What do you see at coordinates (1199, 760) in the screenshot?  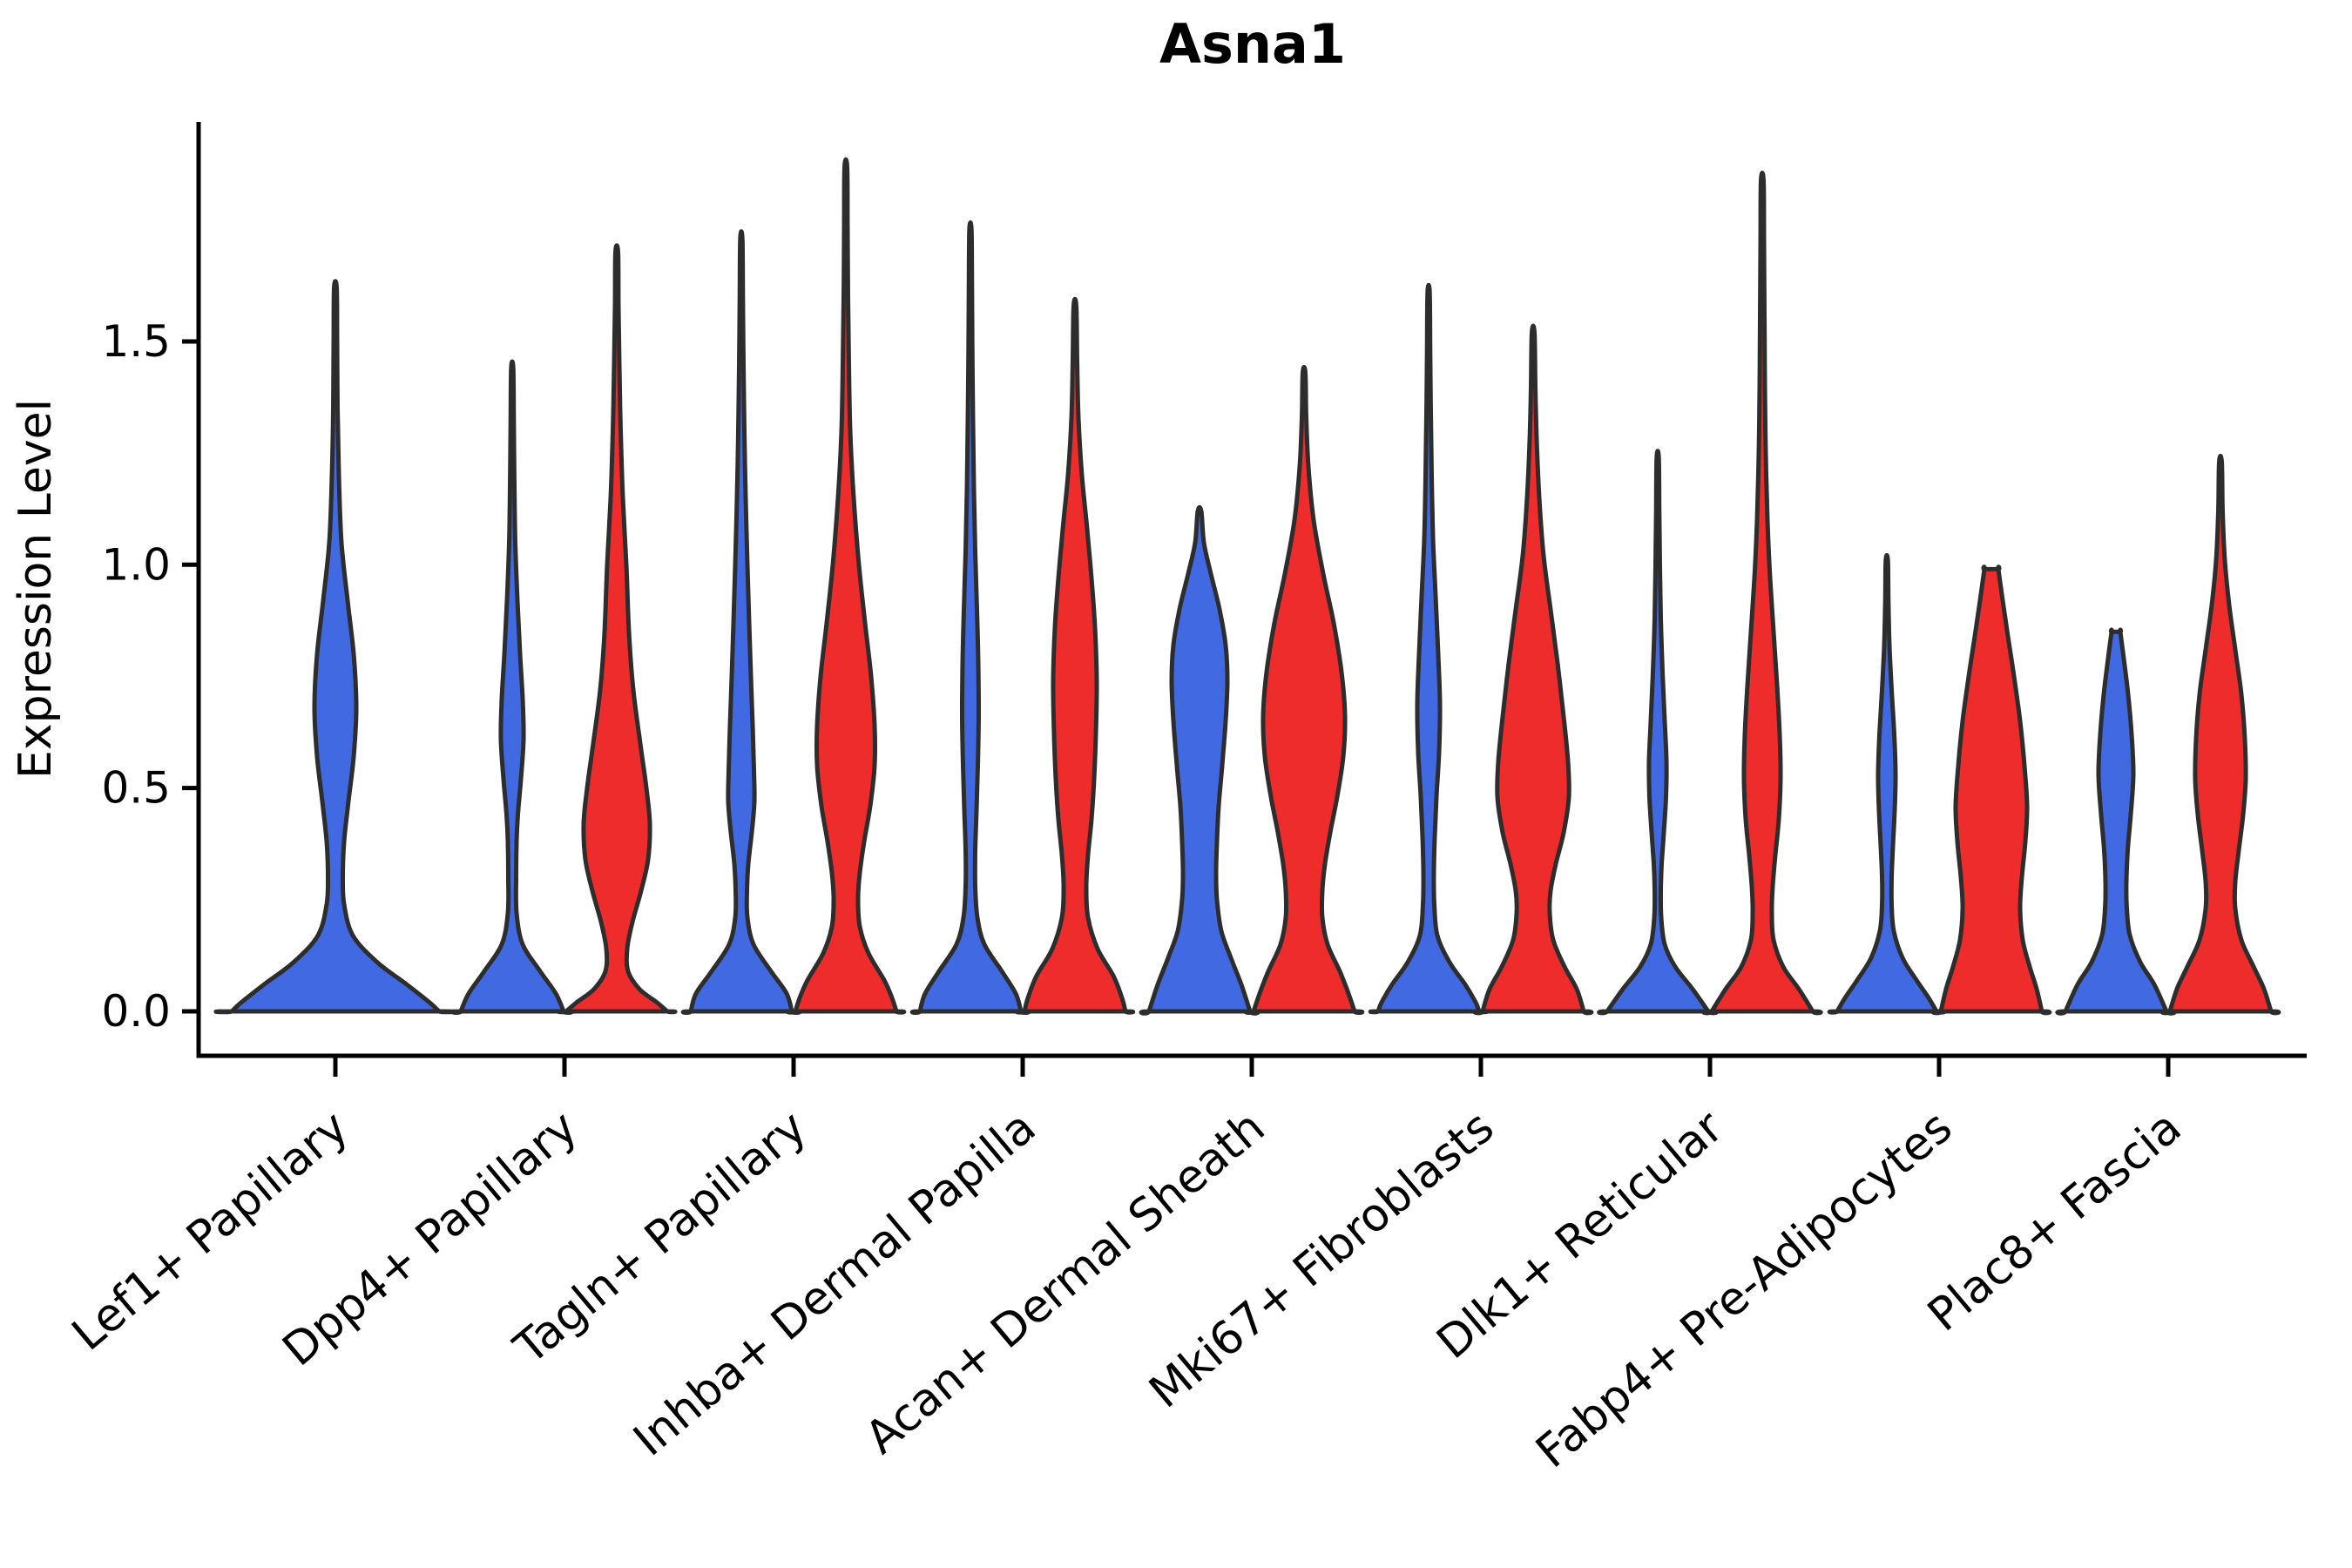 I see `violin-blue-acan` at bounding box center [1199, 760].